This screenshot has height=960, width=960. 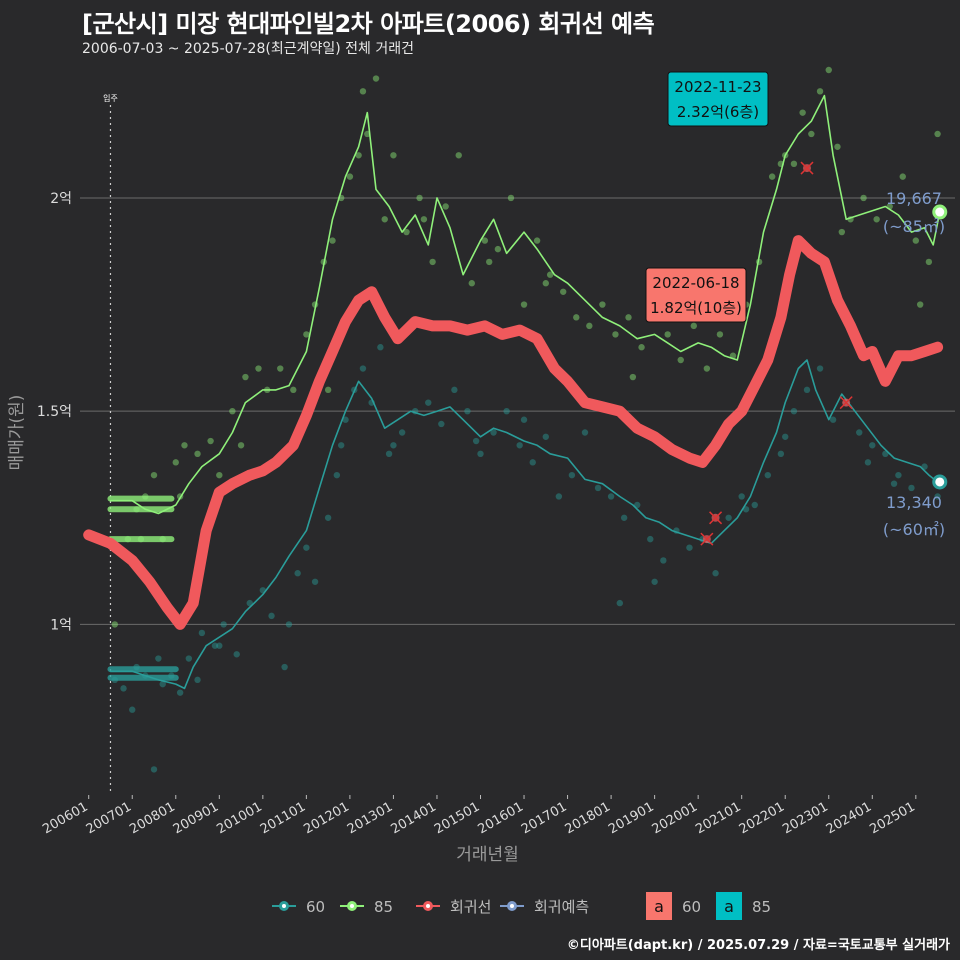 What do you see at coordinates (521, 906) in the screenshot?
I see `legend: 60 85 회귀선 회귀예측 a 60 a 85` at bounding box center [521, 906].